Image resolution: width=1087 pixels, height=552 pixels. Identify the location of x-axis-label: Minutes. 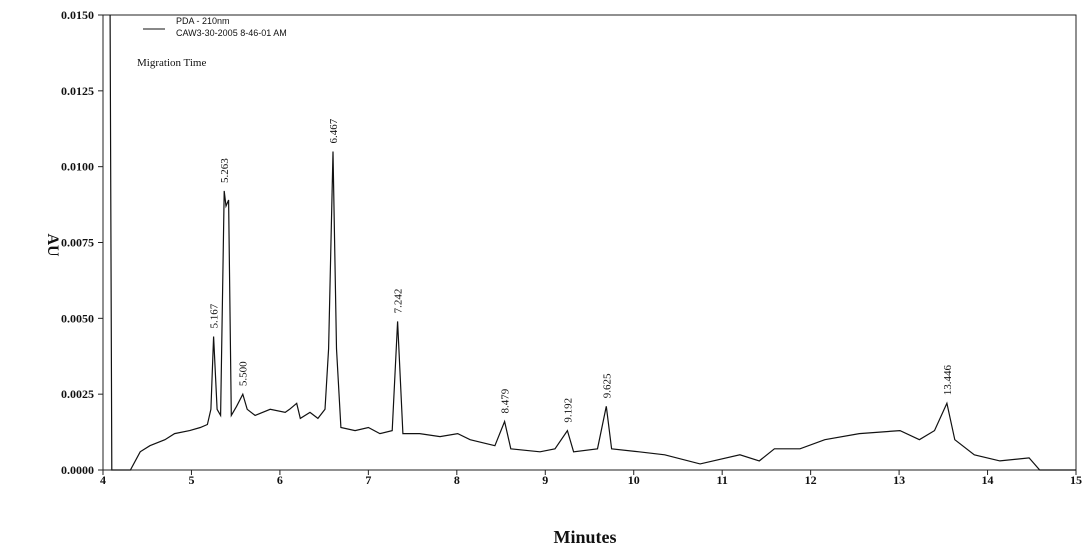
(585, 537).